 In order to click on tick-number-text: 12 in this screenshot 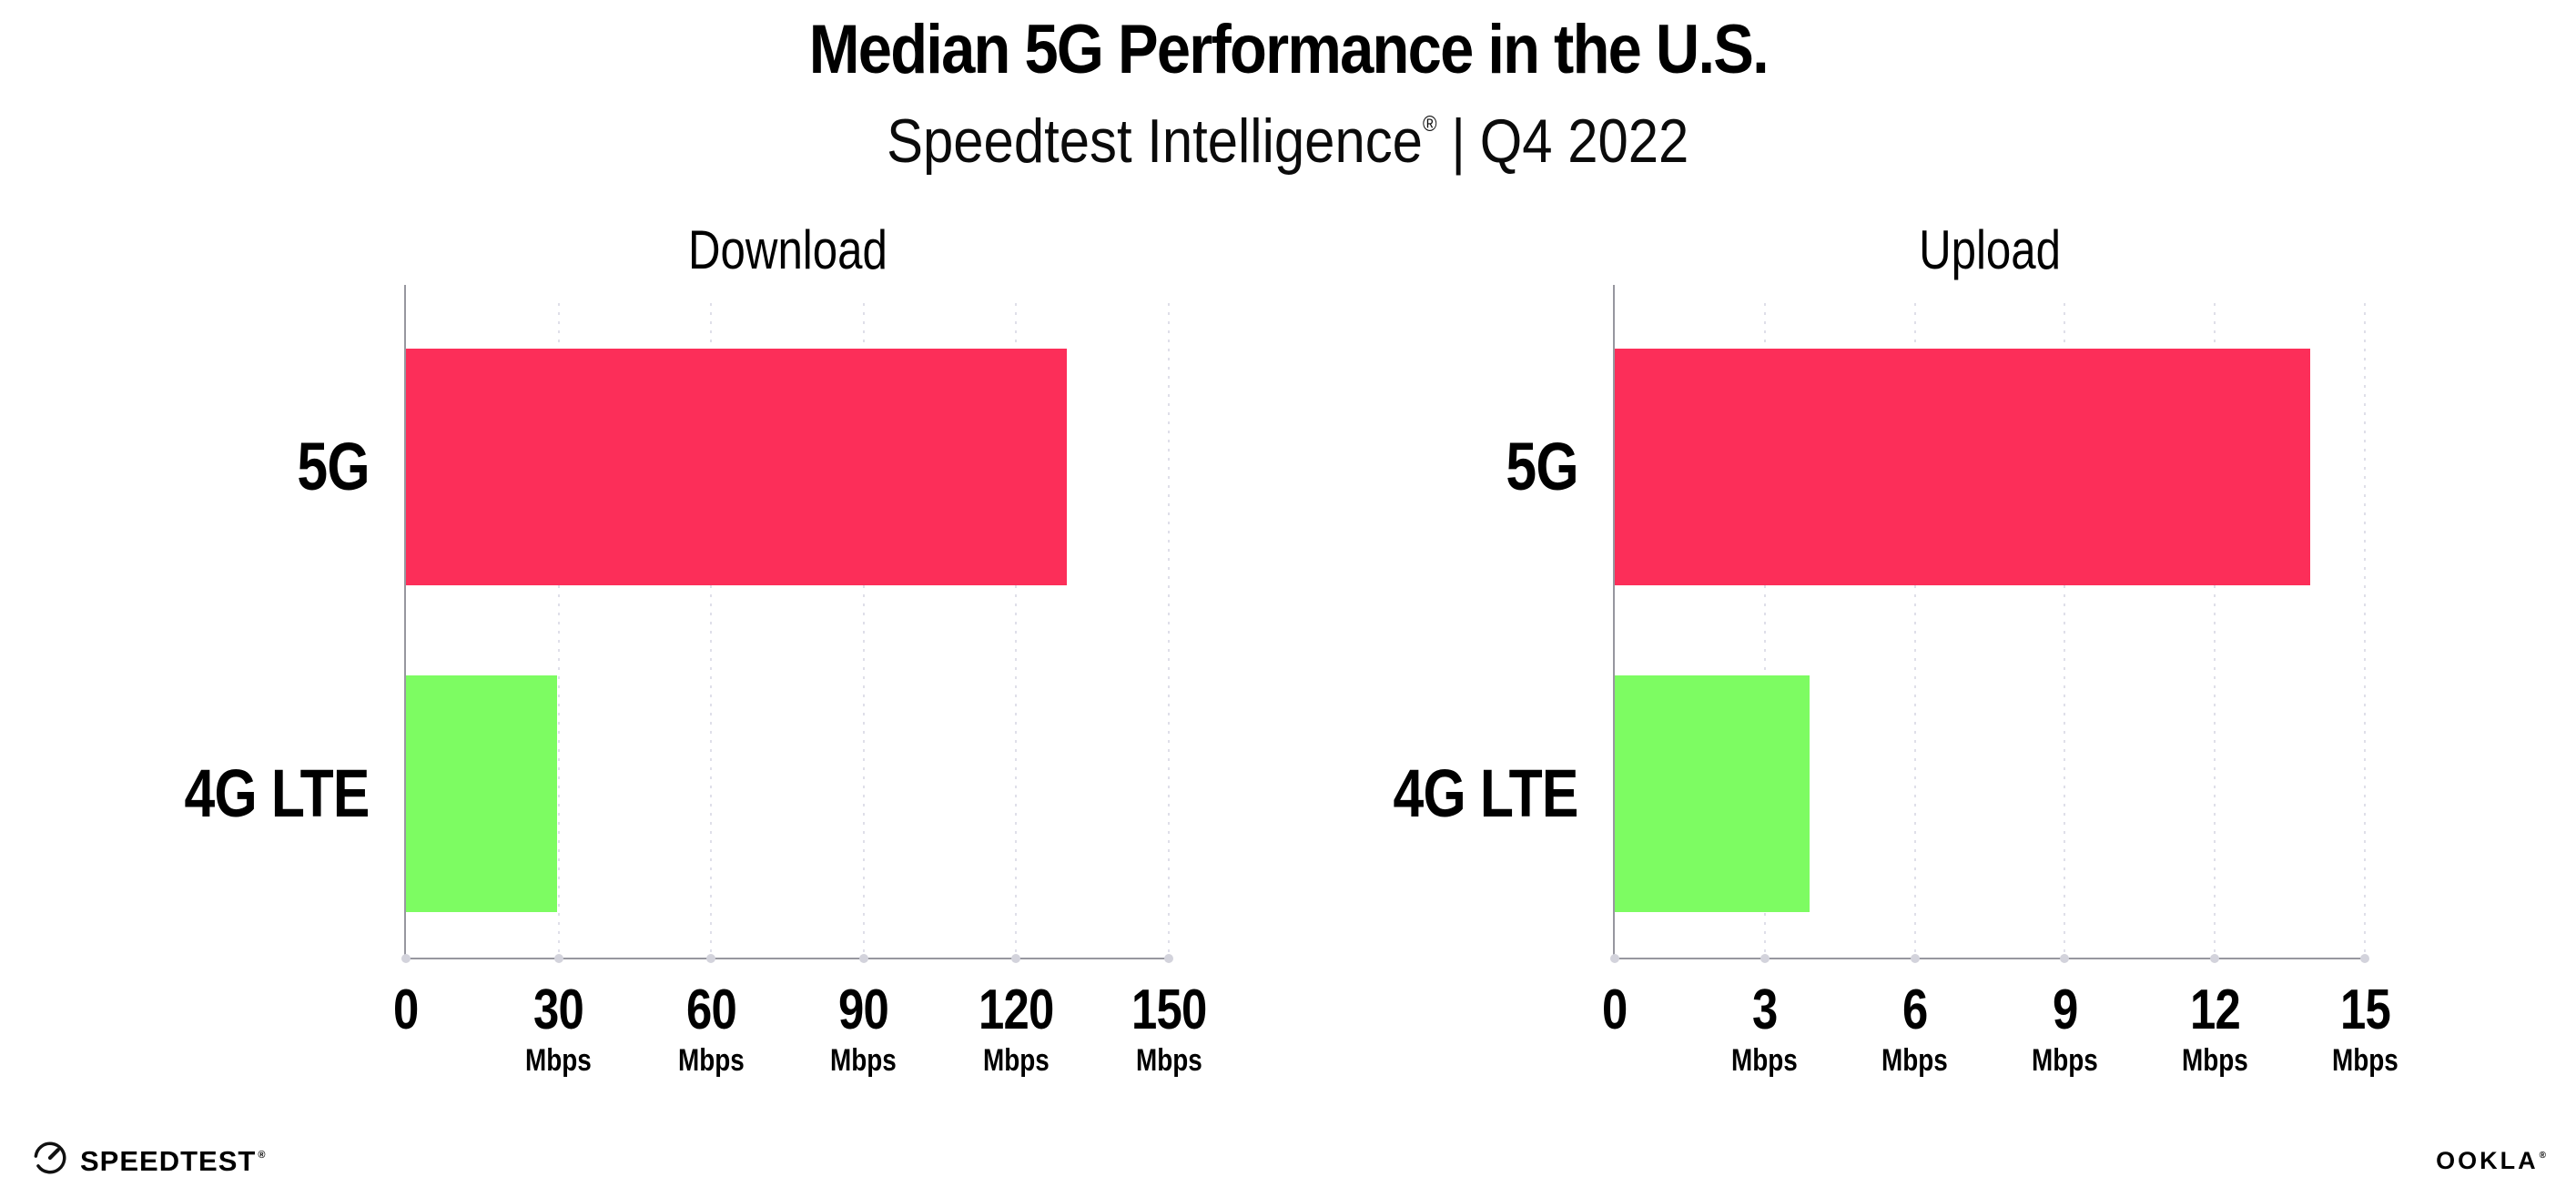, I will do `click(2215, 1010)`.